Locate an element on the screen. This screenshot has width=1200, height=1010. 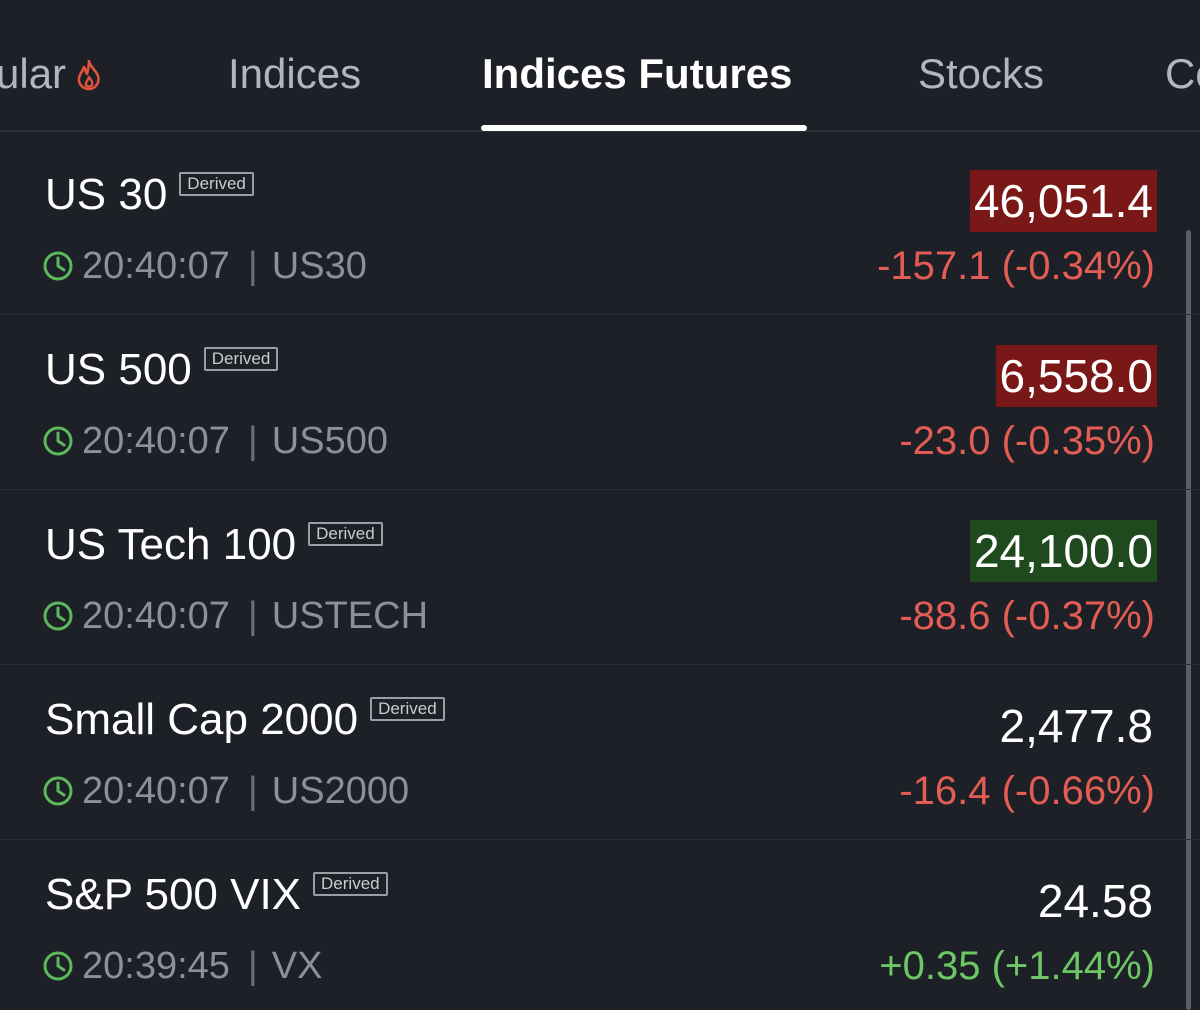
category-tab-bar: ular Indices Indices Futures Stocks Co is located at coordinates (600, 66).